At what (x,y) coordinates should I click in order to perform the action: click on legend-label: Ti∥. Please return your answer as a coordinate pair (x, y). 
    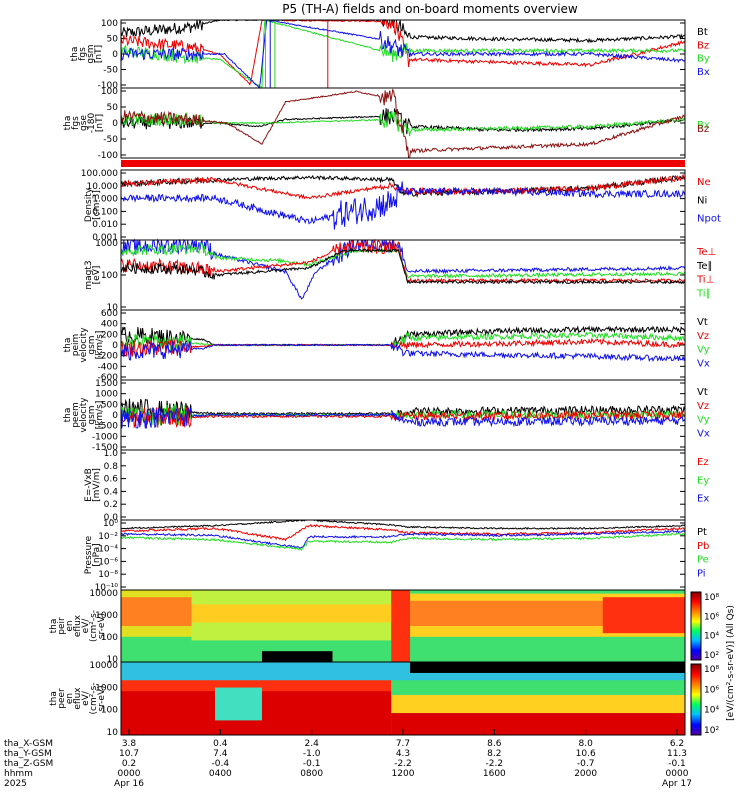
    Looking at the image, I should click on (703, 293).